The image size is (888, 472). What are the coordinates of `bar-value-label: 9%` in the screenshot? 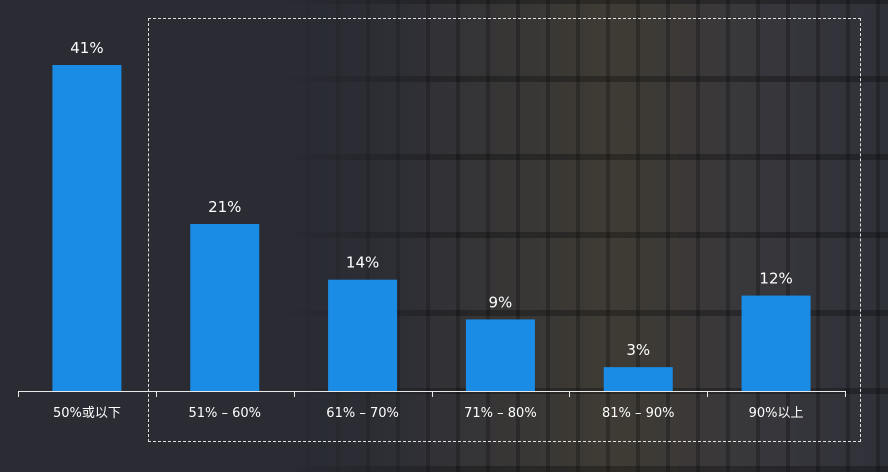 It's located at (501, 302).